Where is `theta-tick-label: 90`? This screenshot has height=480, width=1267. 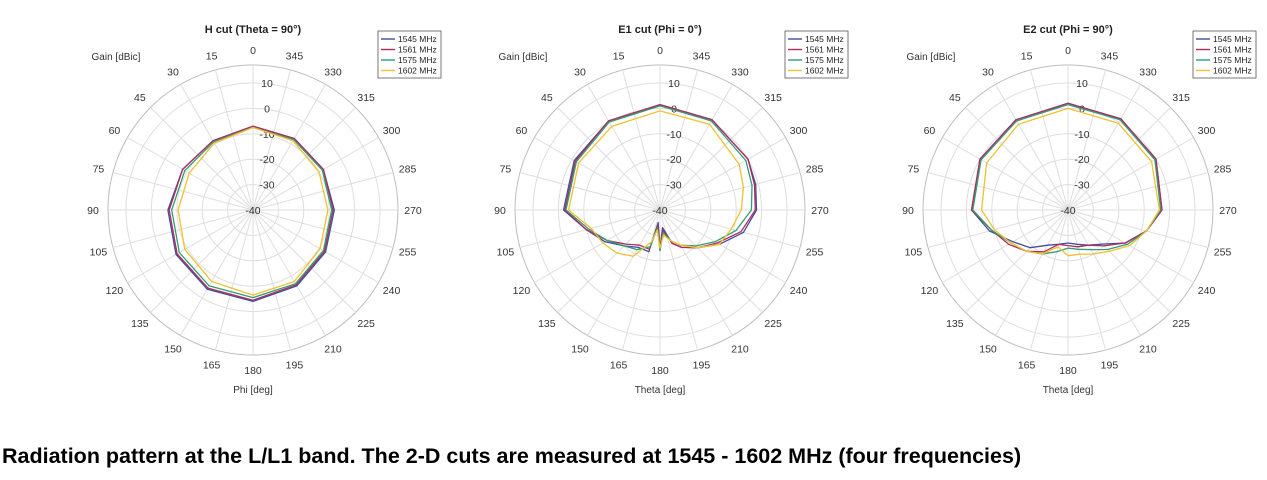 theta-tick-label: 90 is located at coordinates (93, 211).